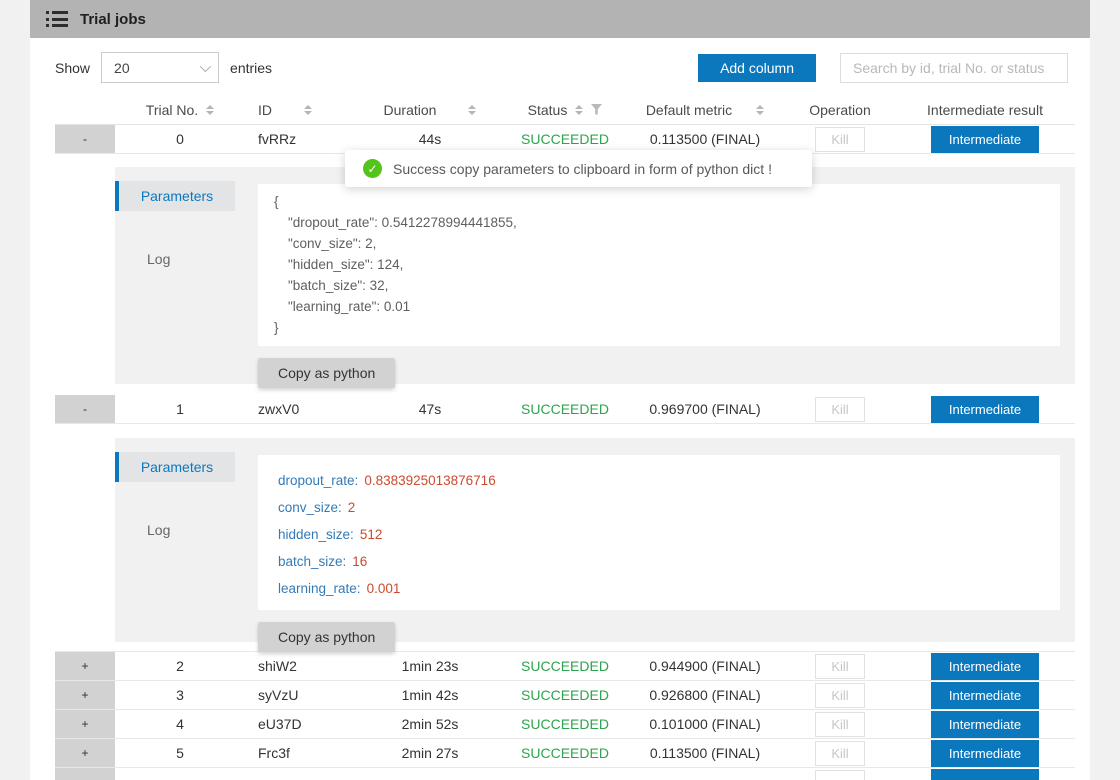  Describe the element at coordinates (430, 409) in the screenshot. I see `duration-cell: 47s` at that location.